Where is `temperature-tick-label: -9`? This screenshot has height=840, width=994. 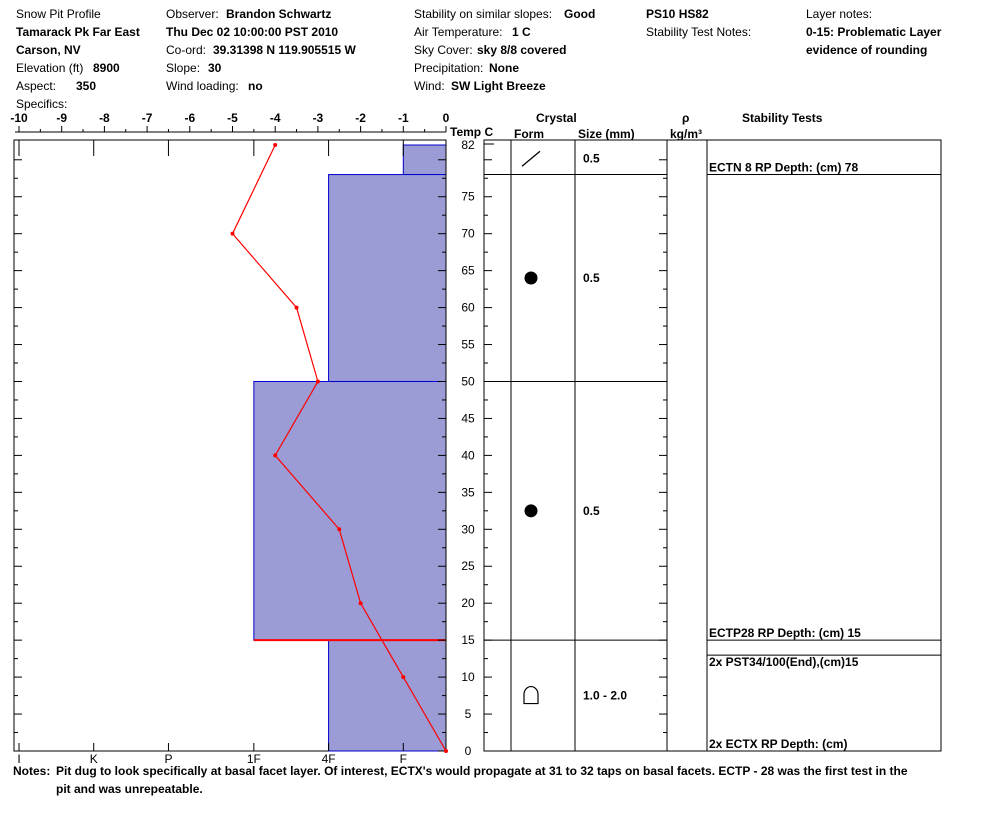
temperature-tick-label: -9 is located at coordinates (61, 118).